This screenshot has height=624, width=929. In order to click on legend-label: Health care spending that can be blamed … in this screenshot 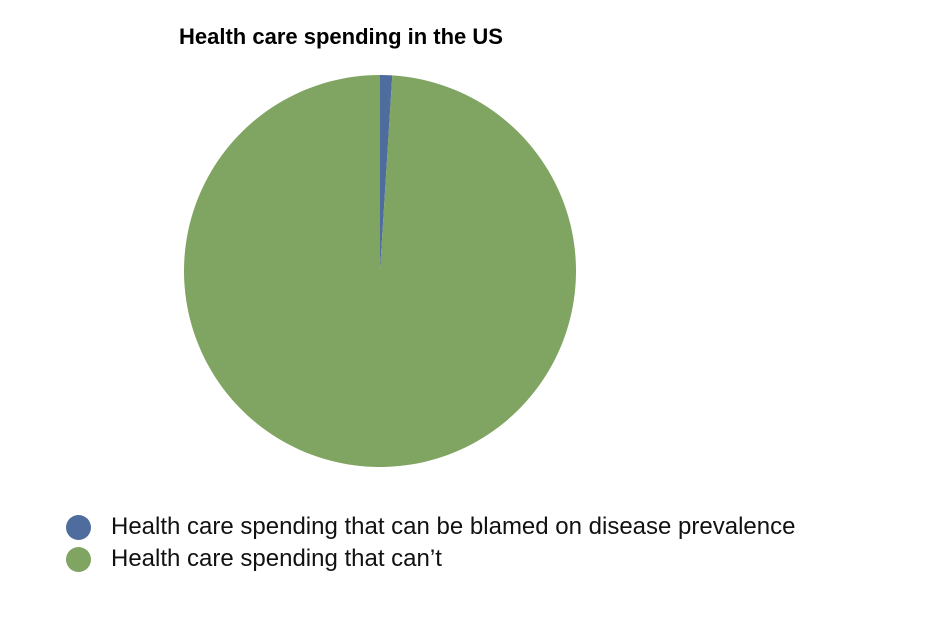, I will do `click(453, 526)`.